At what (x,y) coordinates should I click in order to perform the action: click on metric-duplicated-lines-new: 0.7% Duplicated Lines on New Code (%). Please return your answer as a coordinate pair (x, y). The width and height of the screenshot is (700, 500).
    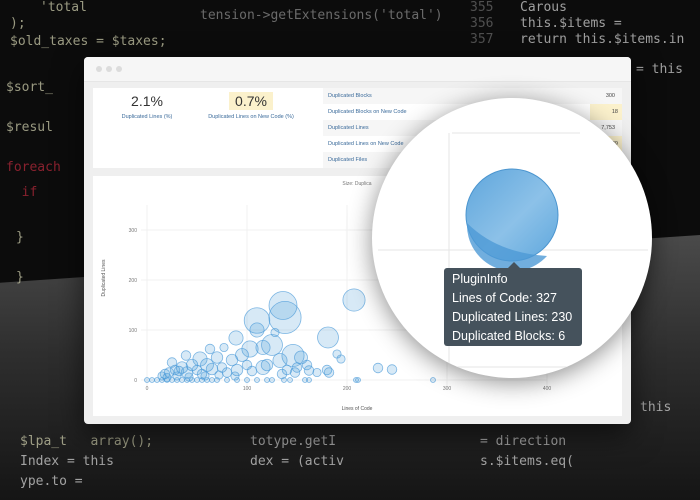
    Looking at the image, I should click on (251, 106).